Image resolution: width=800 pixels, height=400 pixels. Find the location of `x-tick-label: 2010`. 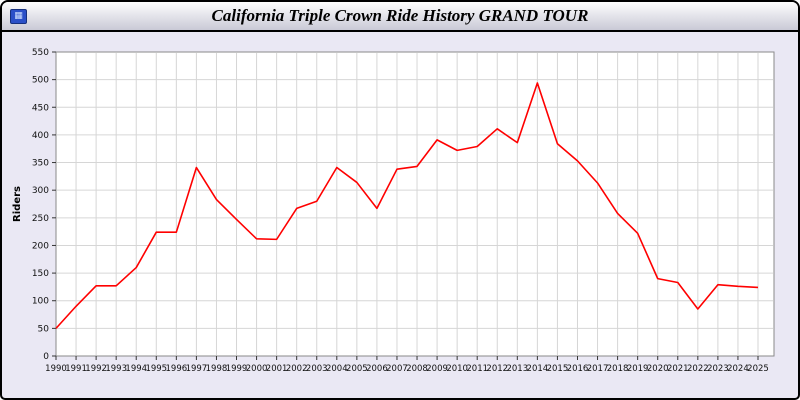

x-tick-label: 2010 is located at coordinates (457, 369).